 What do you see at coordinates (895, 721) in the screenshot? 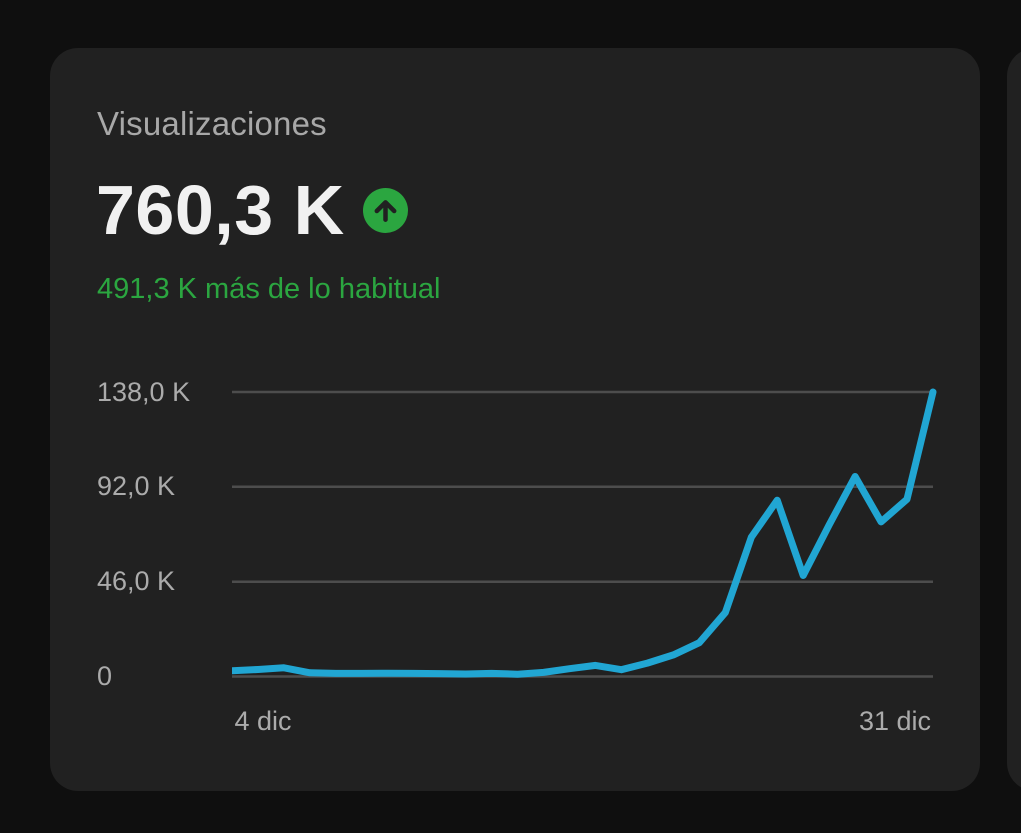
I see `x-axis-label-end: 31 dic` at bounding box center [895, 721].